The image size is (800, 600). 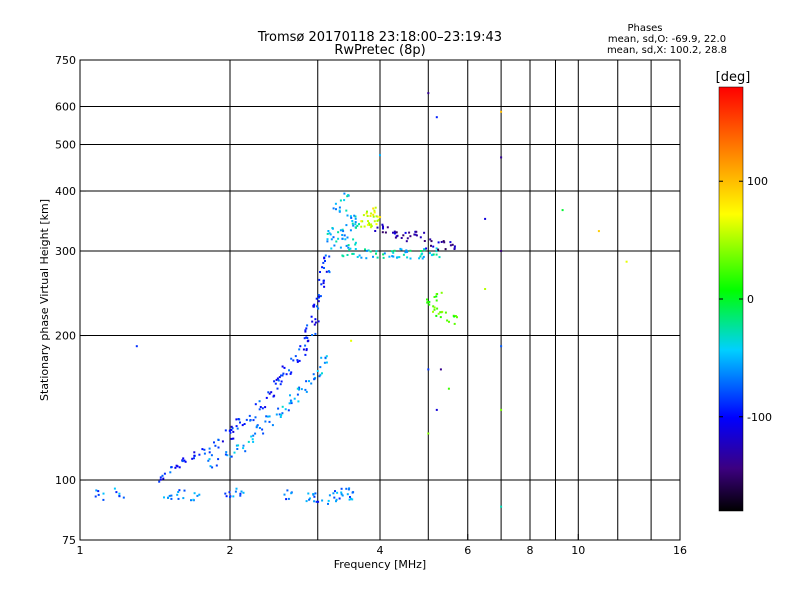 I want to click on y-tick-label: 400, so click(x=65, y=191).